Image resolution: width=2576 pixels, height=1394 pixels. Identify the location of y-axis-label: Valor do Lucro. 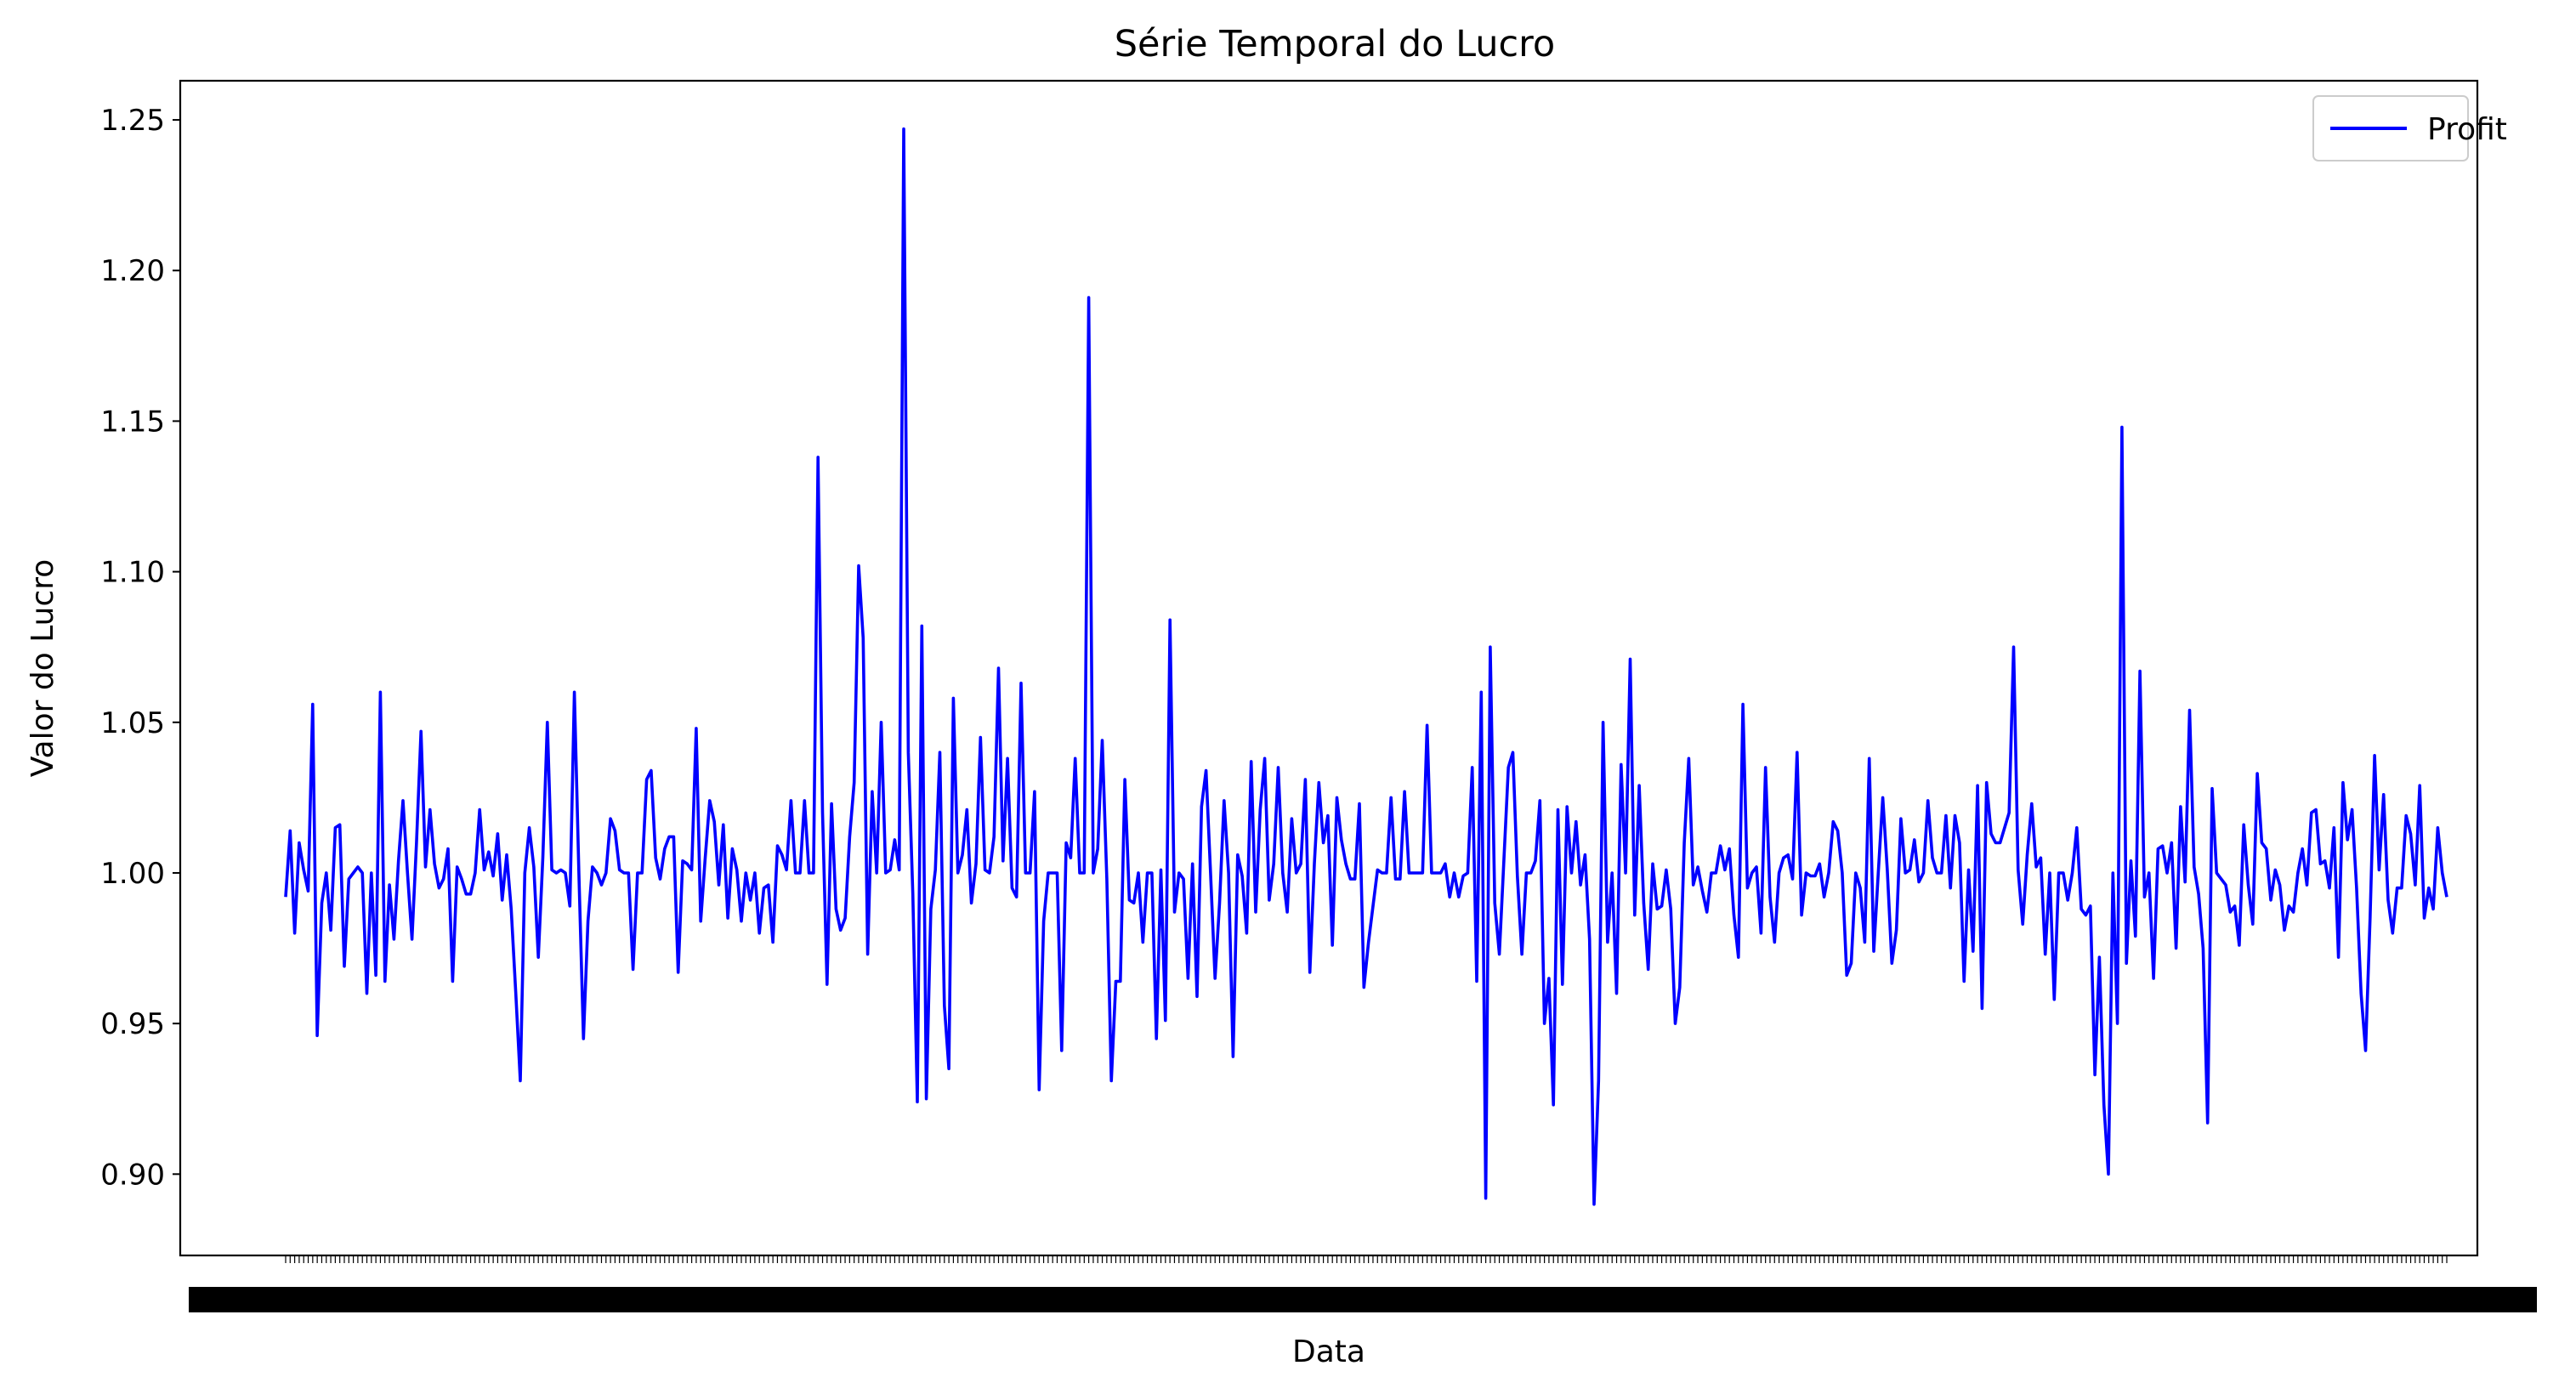
(43, 668).